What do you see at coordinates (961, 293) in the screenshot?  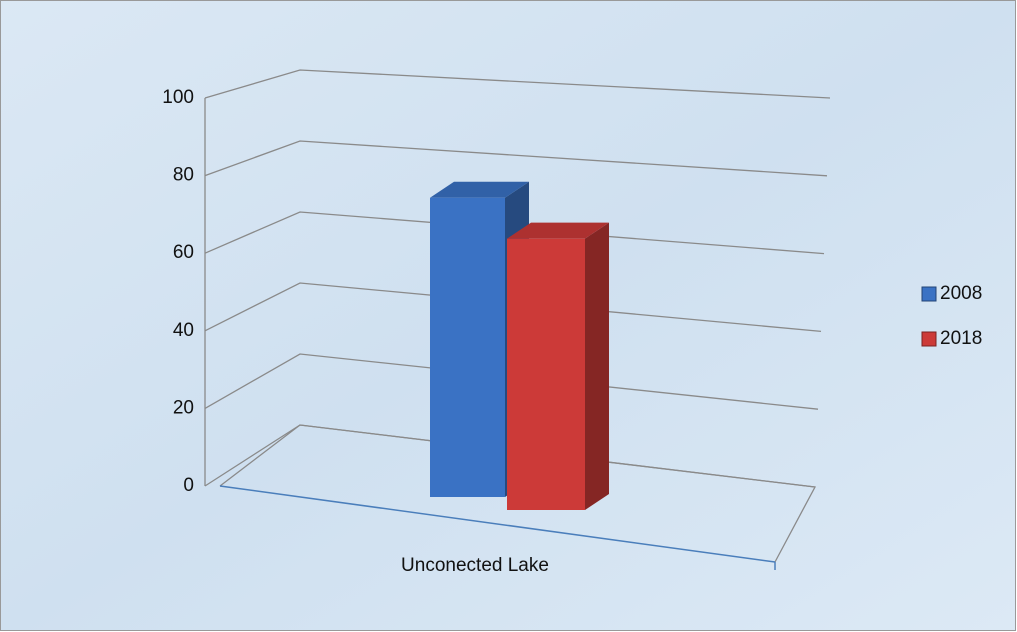 I see `legend-label: 2008` at bounding box center [961, 293].